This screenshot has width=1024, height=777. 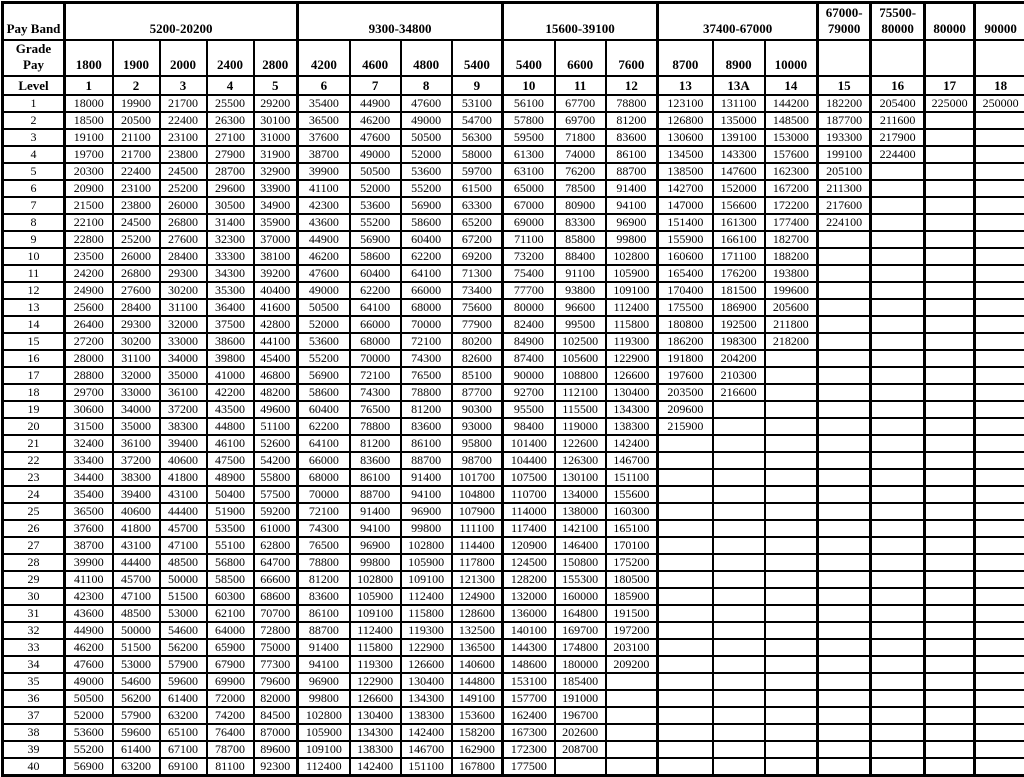 I want to click on pay-value-cell: 208700, so click(x=580, y=749).